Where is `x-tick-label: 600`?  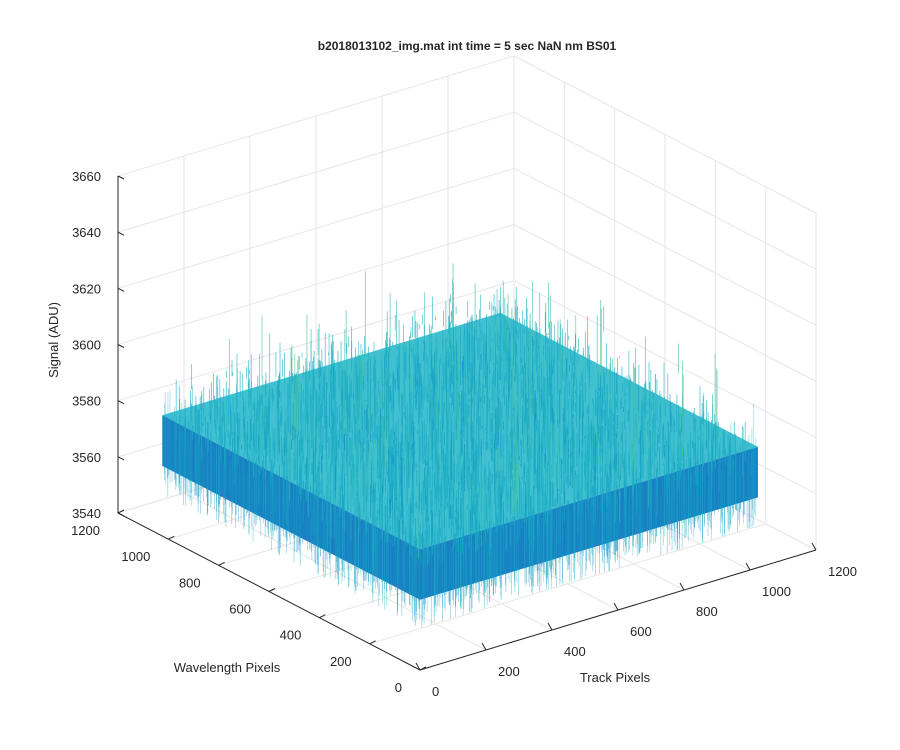
x-tick-label: 600 is located at coordinates (641, 631).